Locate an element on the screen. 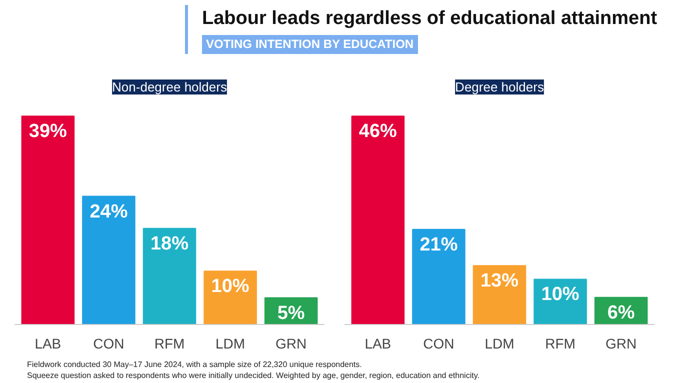  text: Labour leads regardless of educational attainment is located at coordinates (430, 19).